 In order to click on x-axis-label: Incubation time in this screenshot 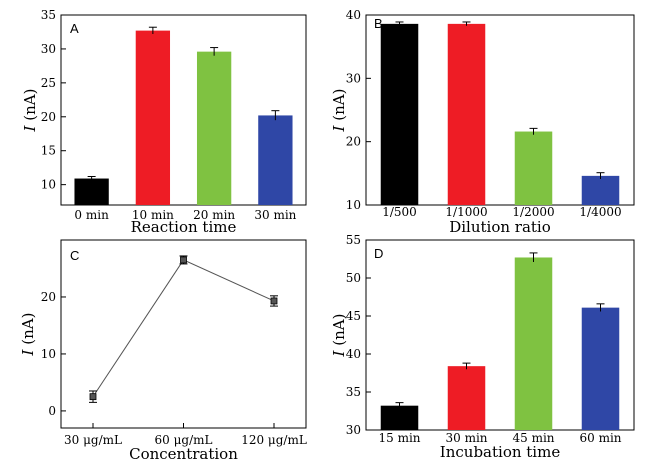, I will do `click(500, 452)`.